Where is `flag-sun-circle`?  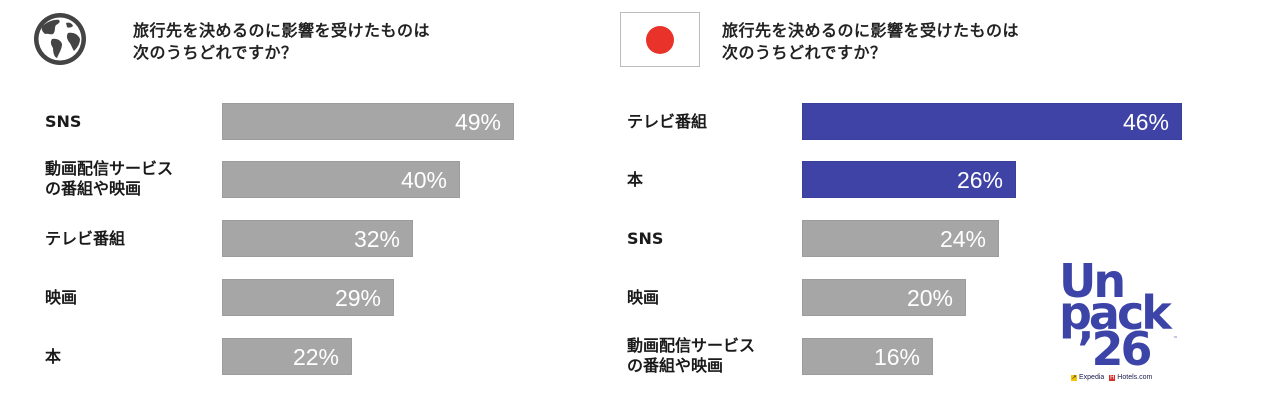
flag-sun-circle is located at coordinates (660, 39).